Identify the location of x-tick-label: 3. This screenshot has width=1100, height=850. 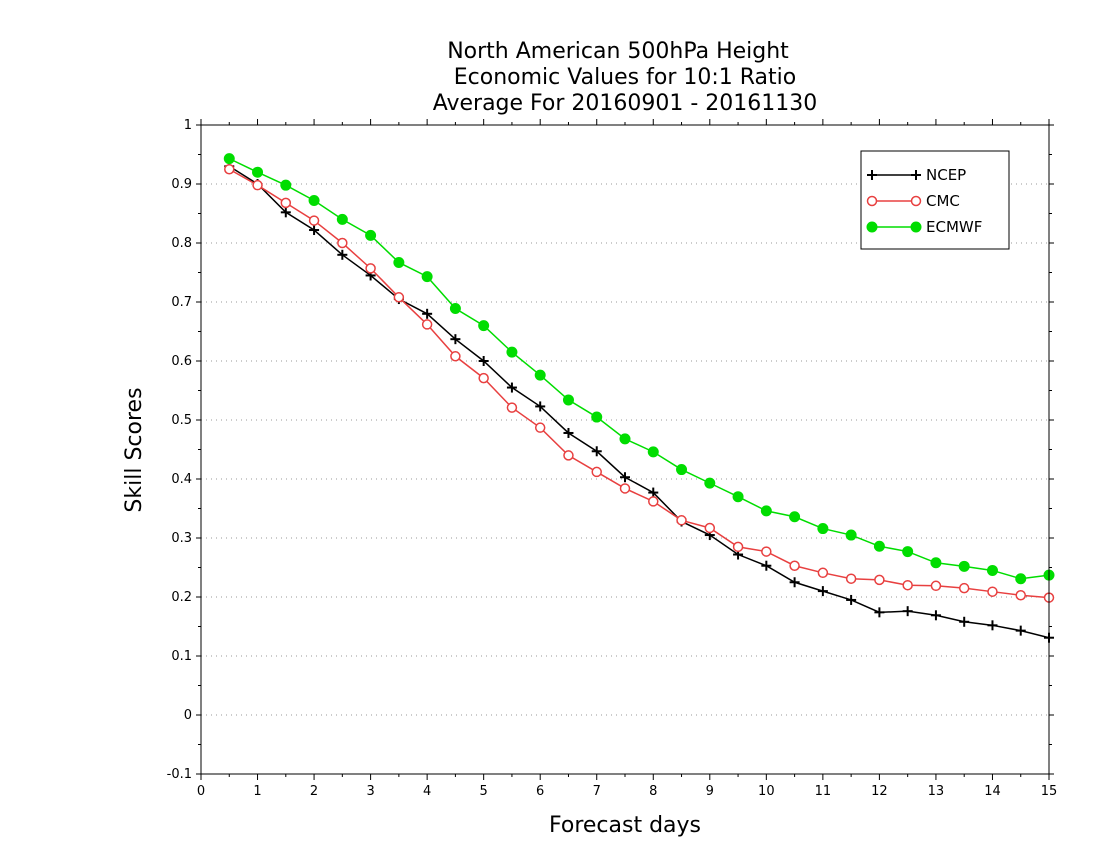
(370, 791).